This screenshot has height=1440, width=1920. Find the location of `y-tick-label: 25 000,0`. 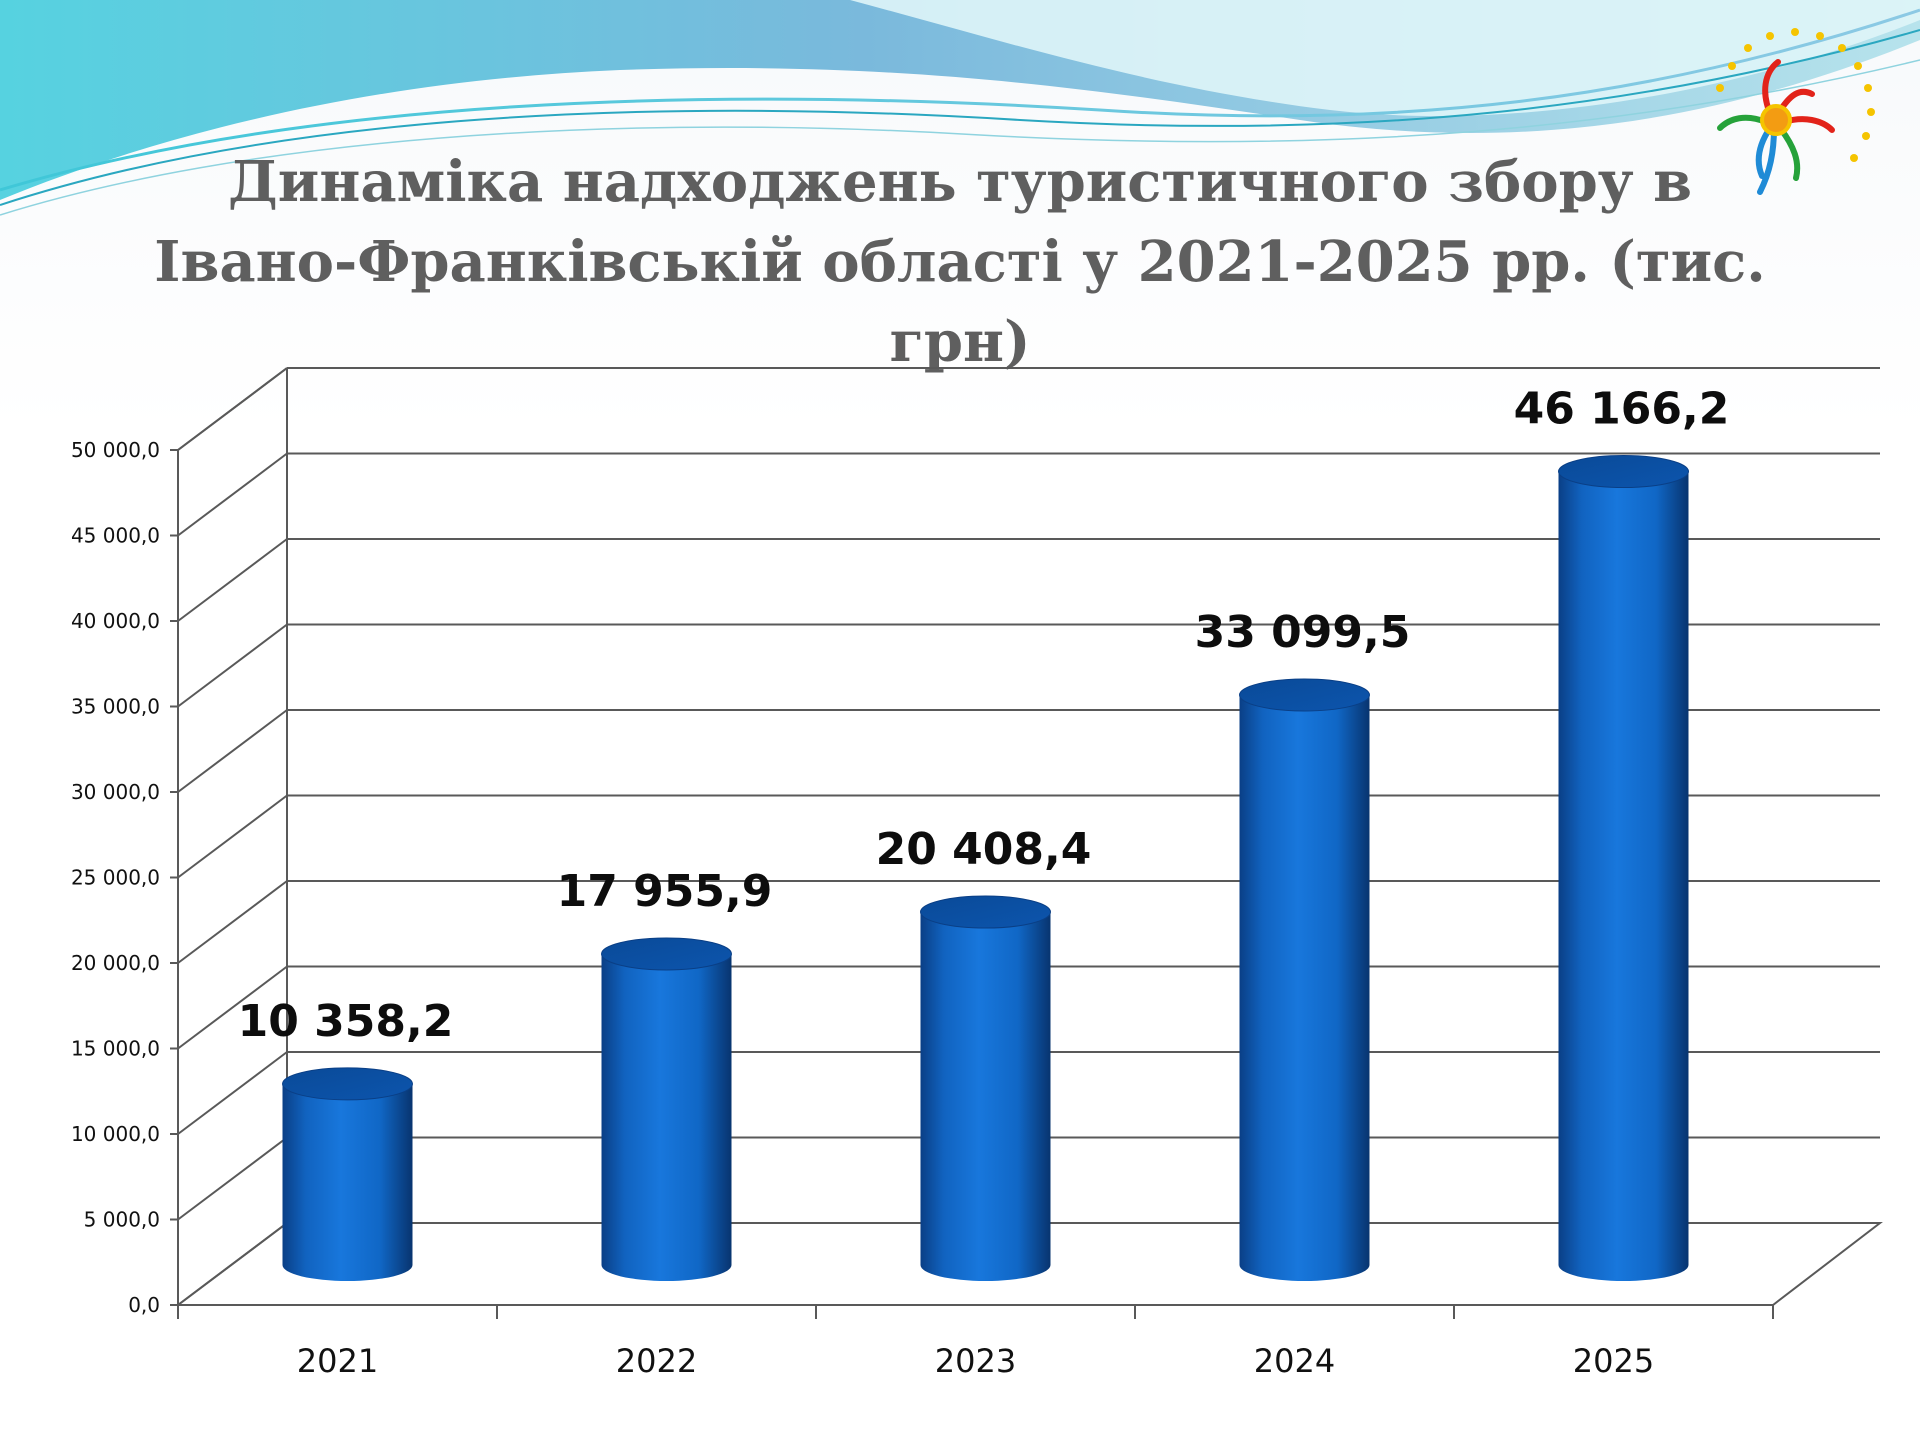

y-tick-label: 25 000,0 is located at coordinates (115, 878).